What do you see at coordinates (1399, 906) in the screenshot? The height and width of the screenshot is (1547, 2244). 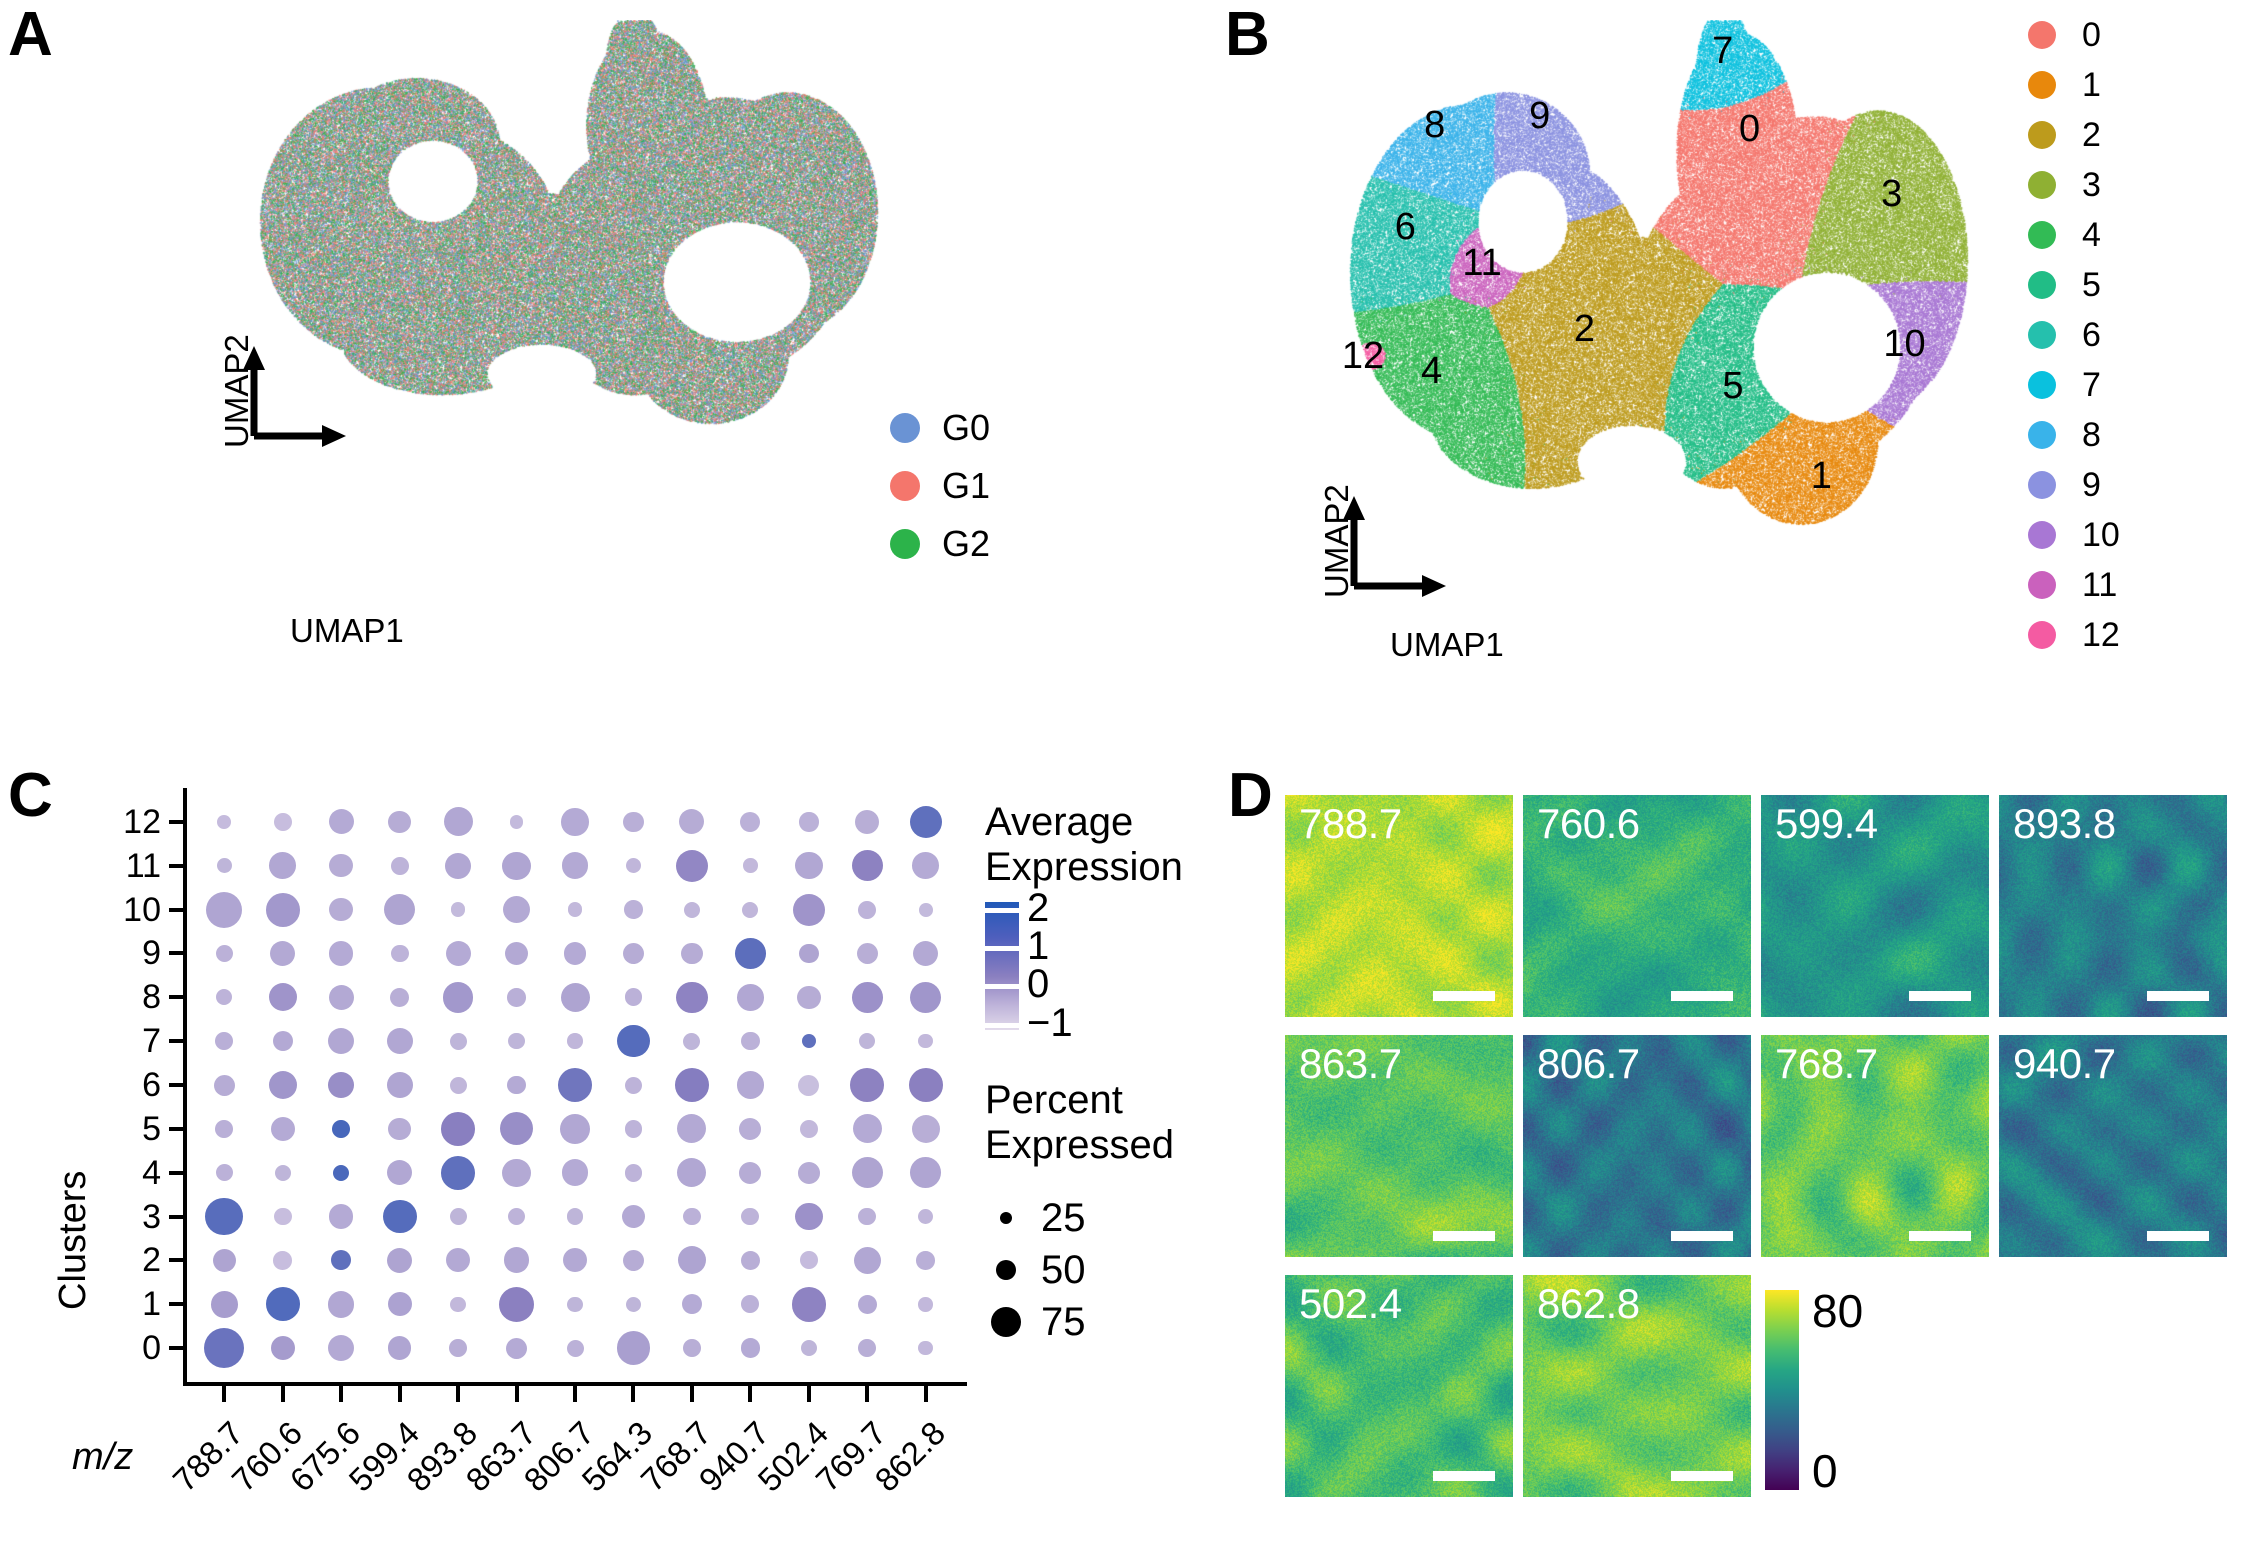 I see `msi-tile-788.7: 788.7` at bounding box center [1399, 906].